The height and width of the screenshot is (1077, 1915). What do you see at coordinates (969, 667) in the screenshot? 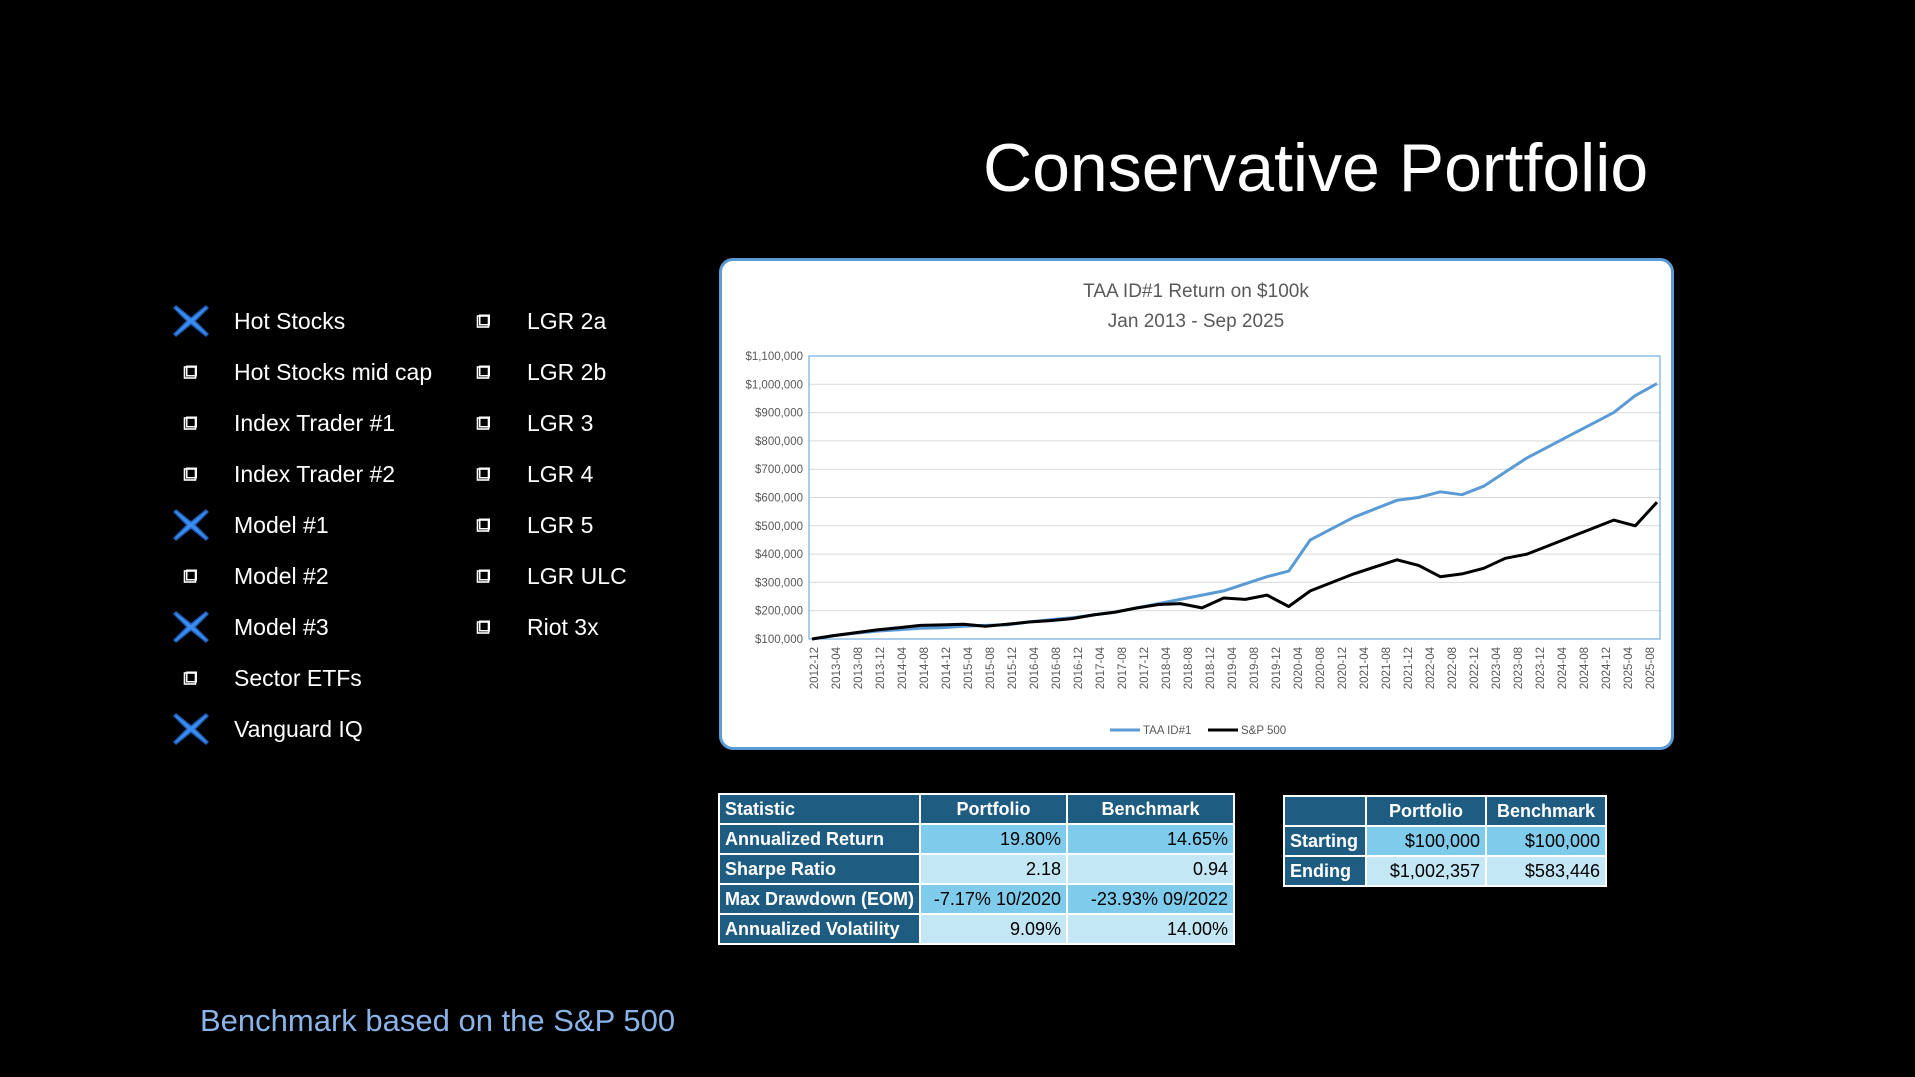
I see `x-tick-label: 2015-04` at bounding box center [969, 667].